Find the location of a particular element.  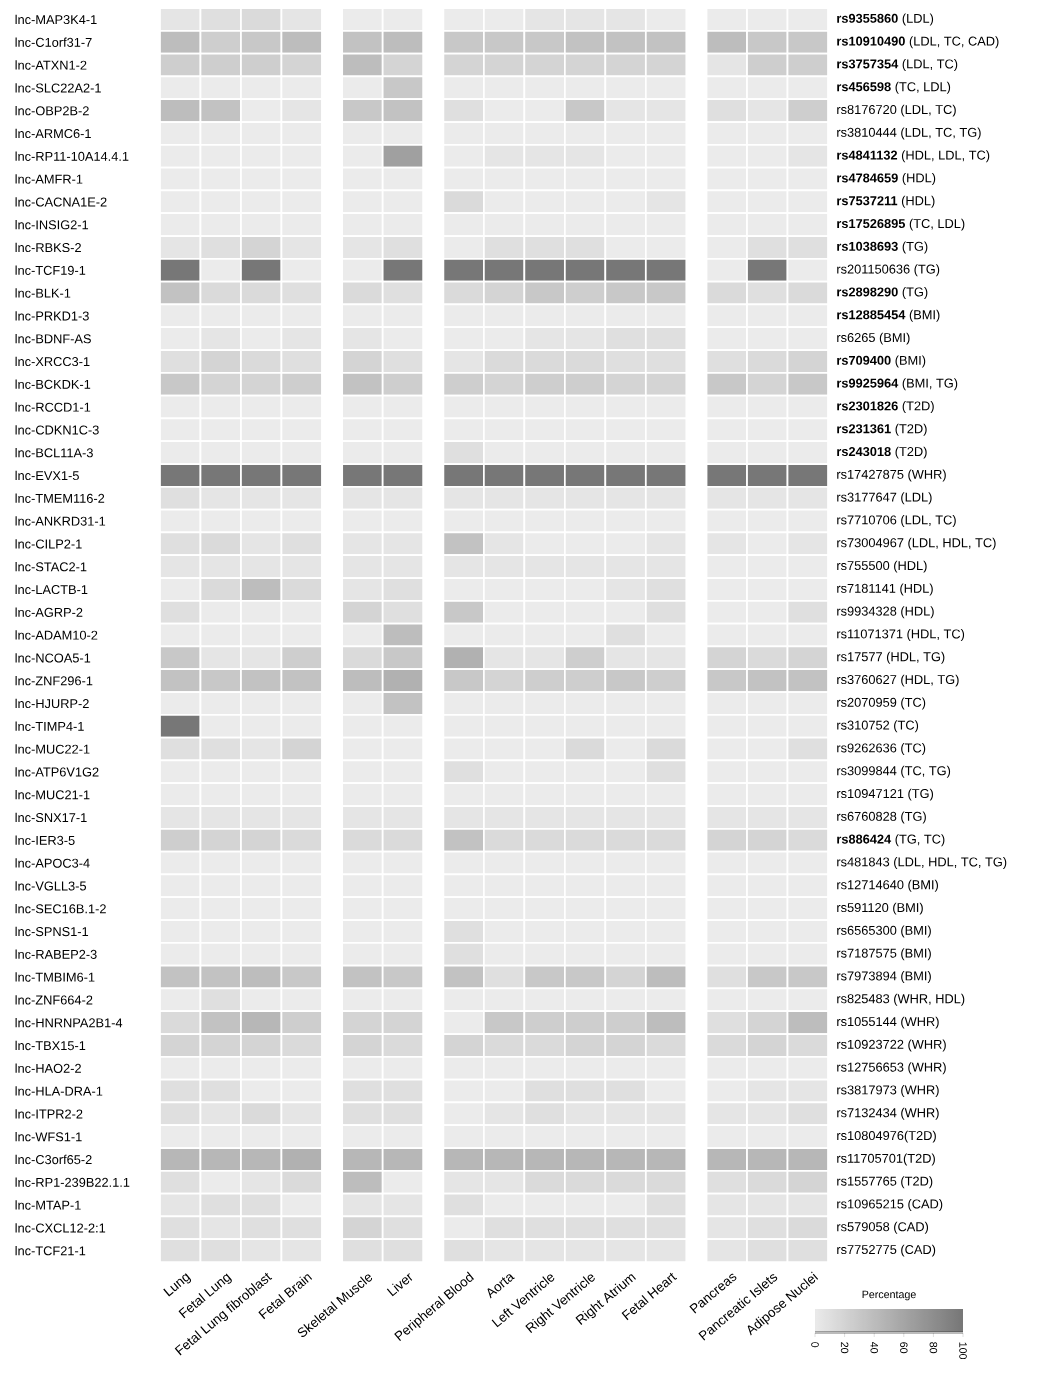

y2-tick-label: rs9925964 (BMI, TG) is located at coordinates (897, 384).